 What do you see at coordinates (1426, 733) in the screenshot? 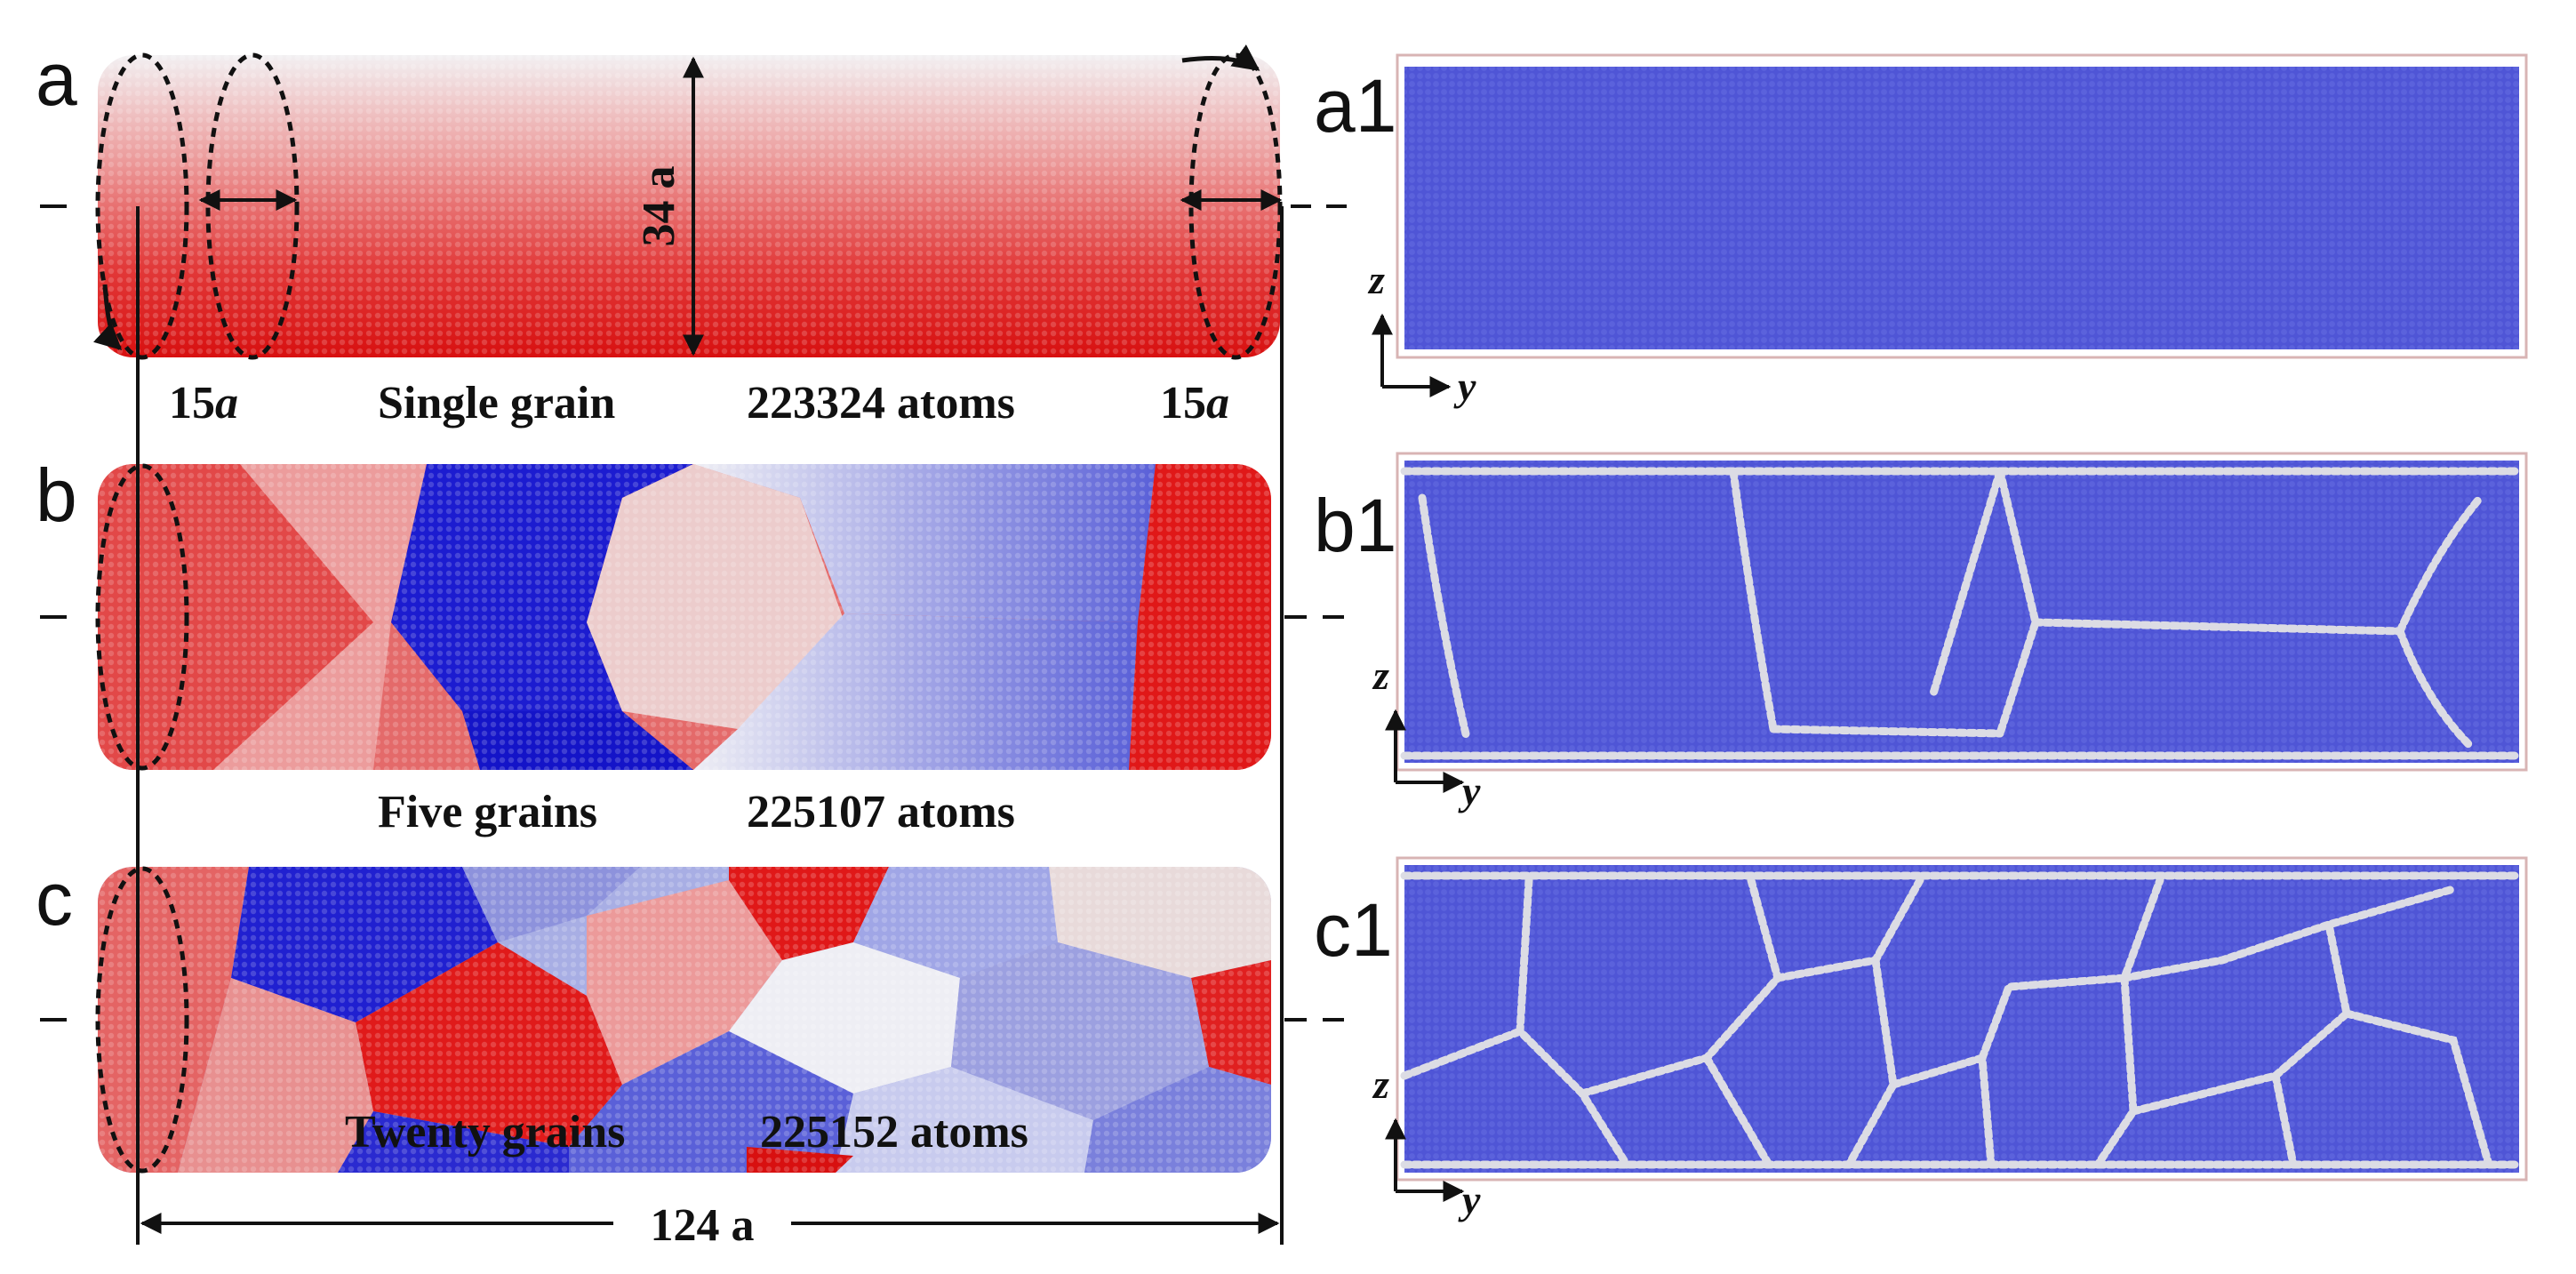
I see `coord-axes-b1: z y` at bounding box center [1426, 733].